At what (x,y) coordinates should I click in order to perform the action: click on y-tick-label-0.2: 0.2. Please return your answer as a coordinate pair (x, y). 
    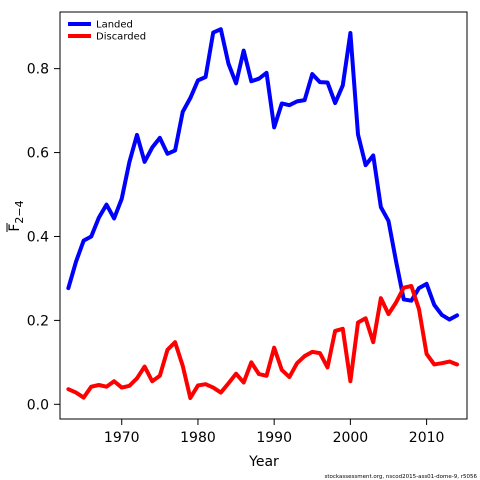
    Looking at the image, I should click on (38, 321).